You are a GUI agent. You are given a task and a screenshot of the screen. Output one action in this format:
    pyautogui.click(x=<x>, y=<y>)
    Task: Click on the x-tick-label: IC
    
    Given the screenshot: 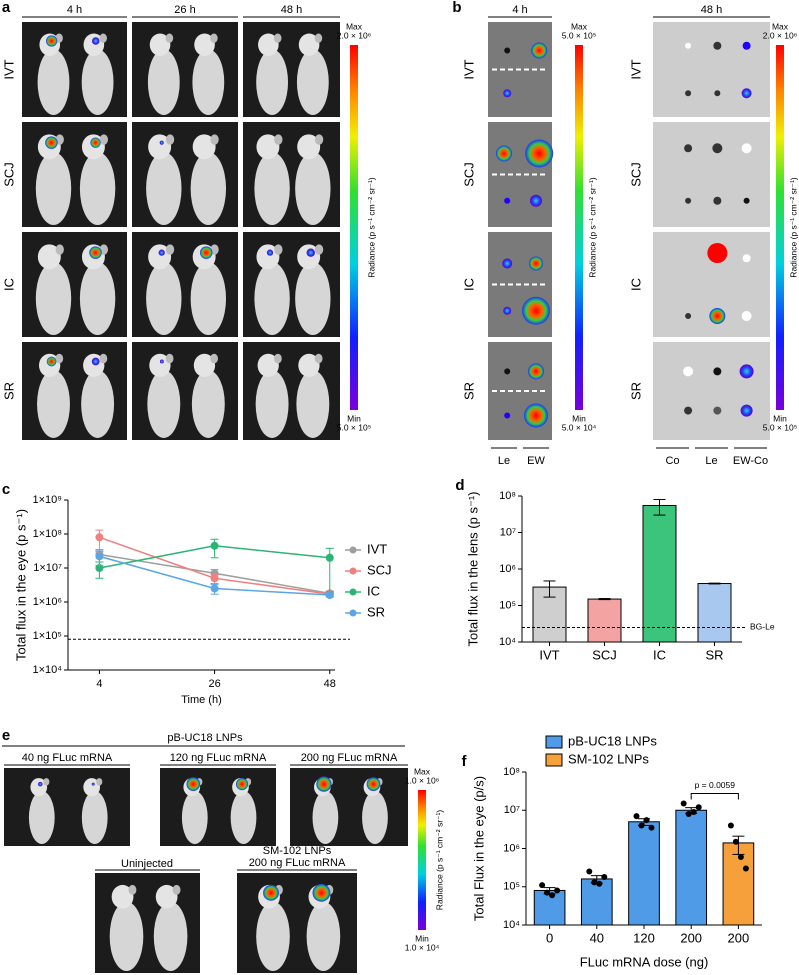 What is the action you would take?
    pyautogui.click(x=659, y=654)
    